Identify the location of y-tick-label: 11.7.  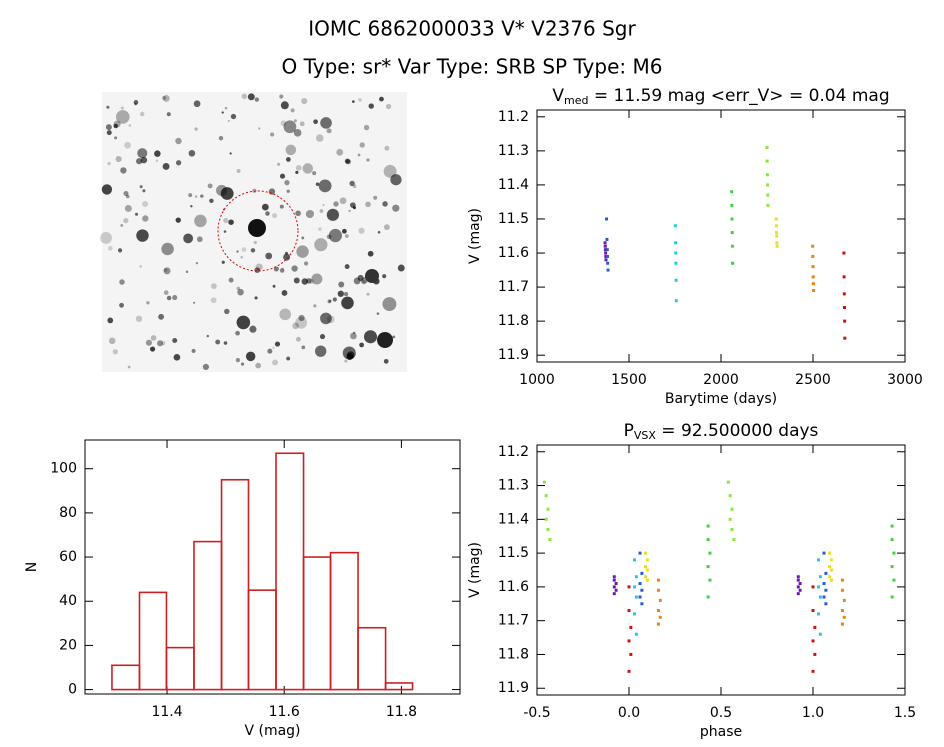
(513, 287).